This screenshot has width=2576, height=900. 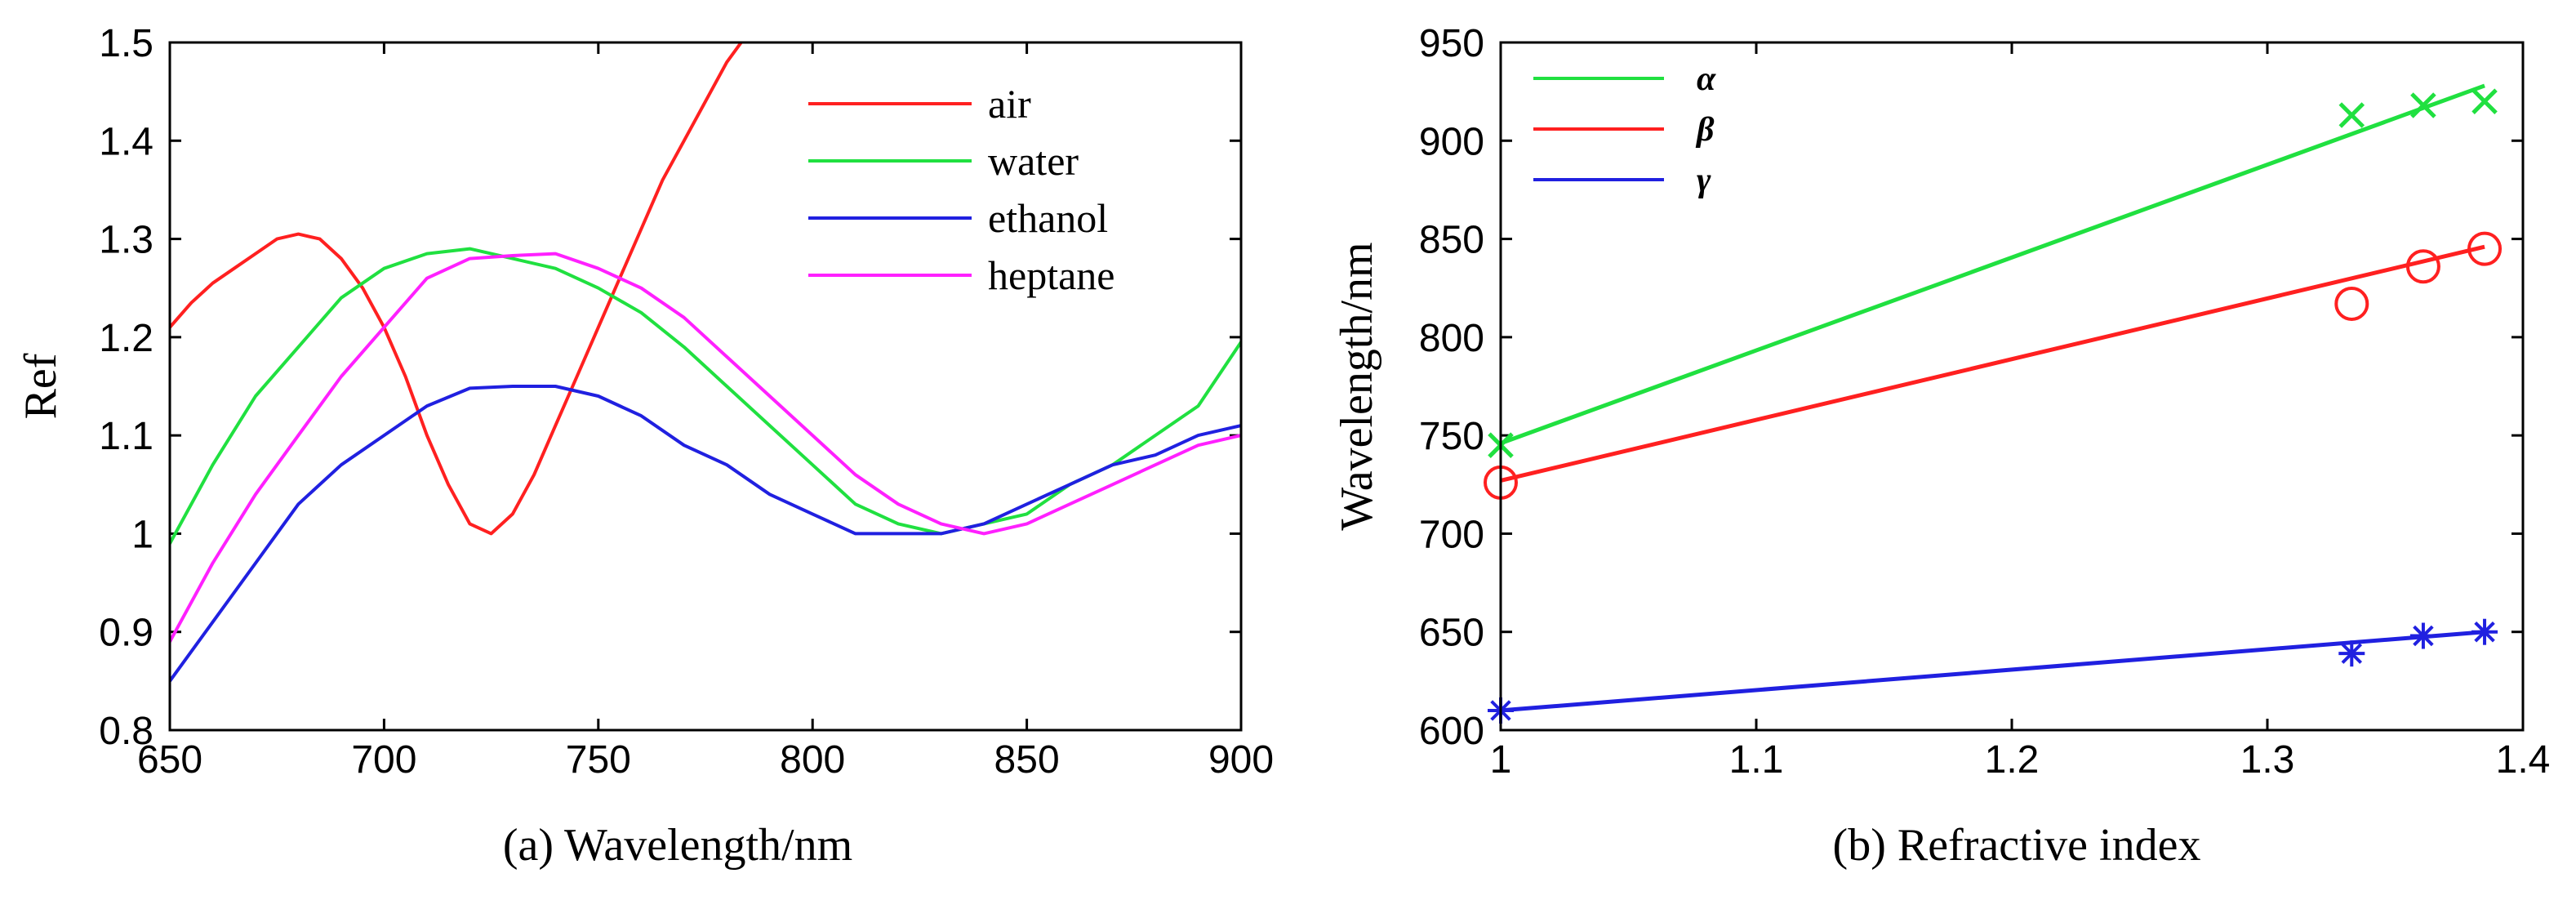 What do you see at coordinates (1451, 141) in the screenshot?
I see `y-tick-label: 900` at bounding box center [1451, 141].